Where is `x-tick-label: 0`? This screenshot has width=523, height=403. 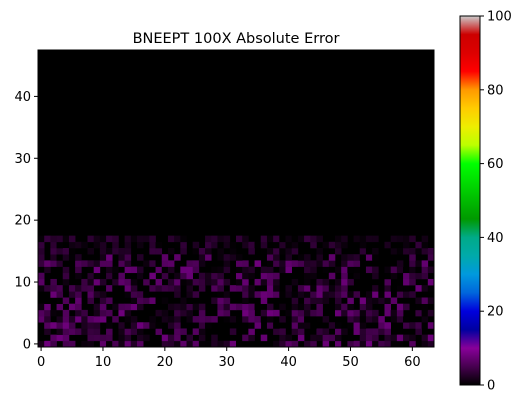 x-tick-label: 0 is located at coordinates (41, 362).